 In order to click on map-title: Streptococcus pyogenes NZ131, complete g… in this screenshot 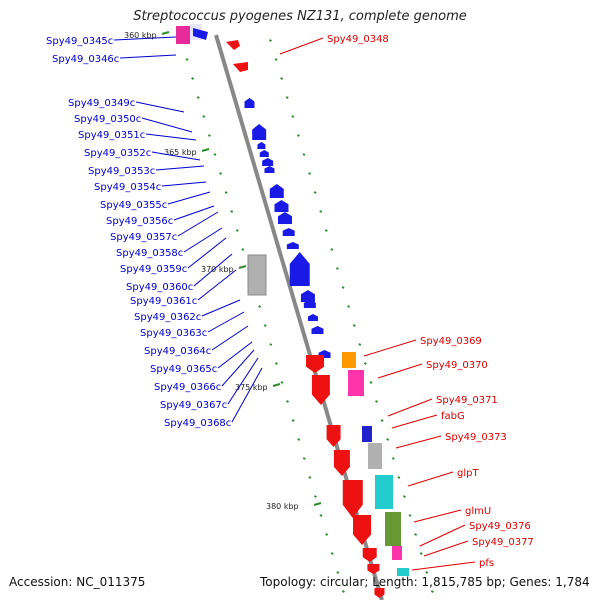, I will do `click(300, 16)`.